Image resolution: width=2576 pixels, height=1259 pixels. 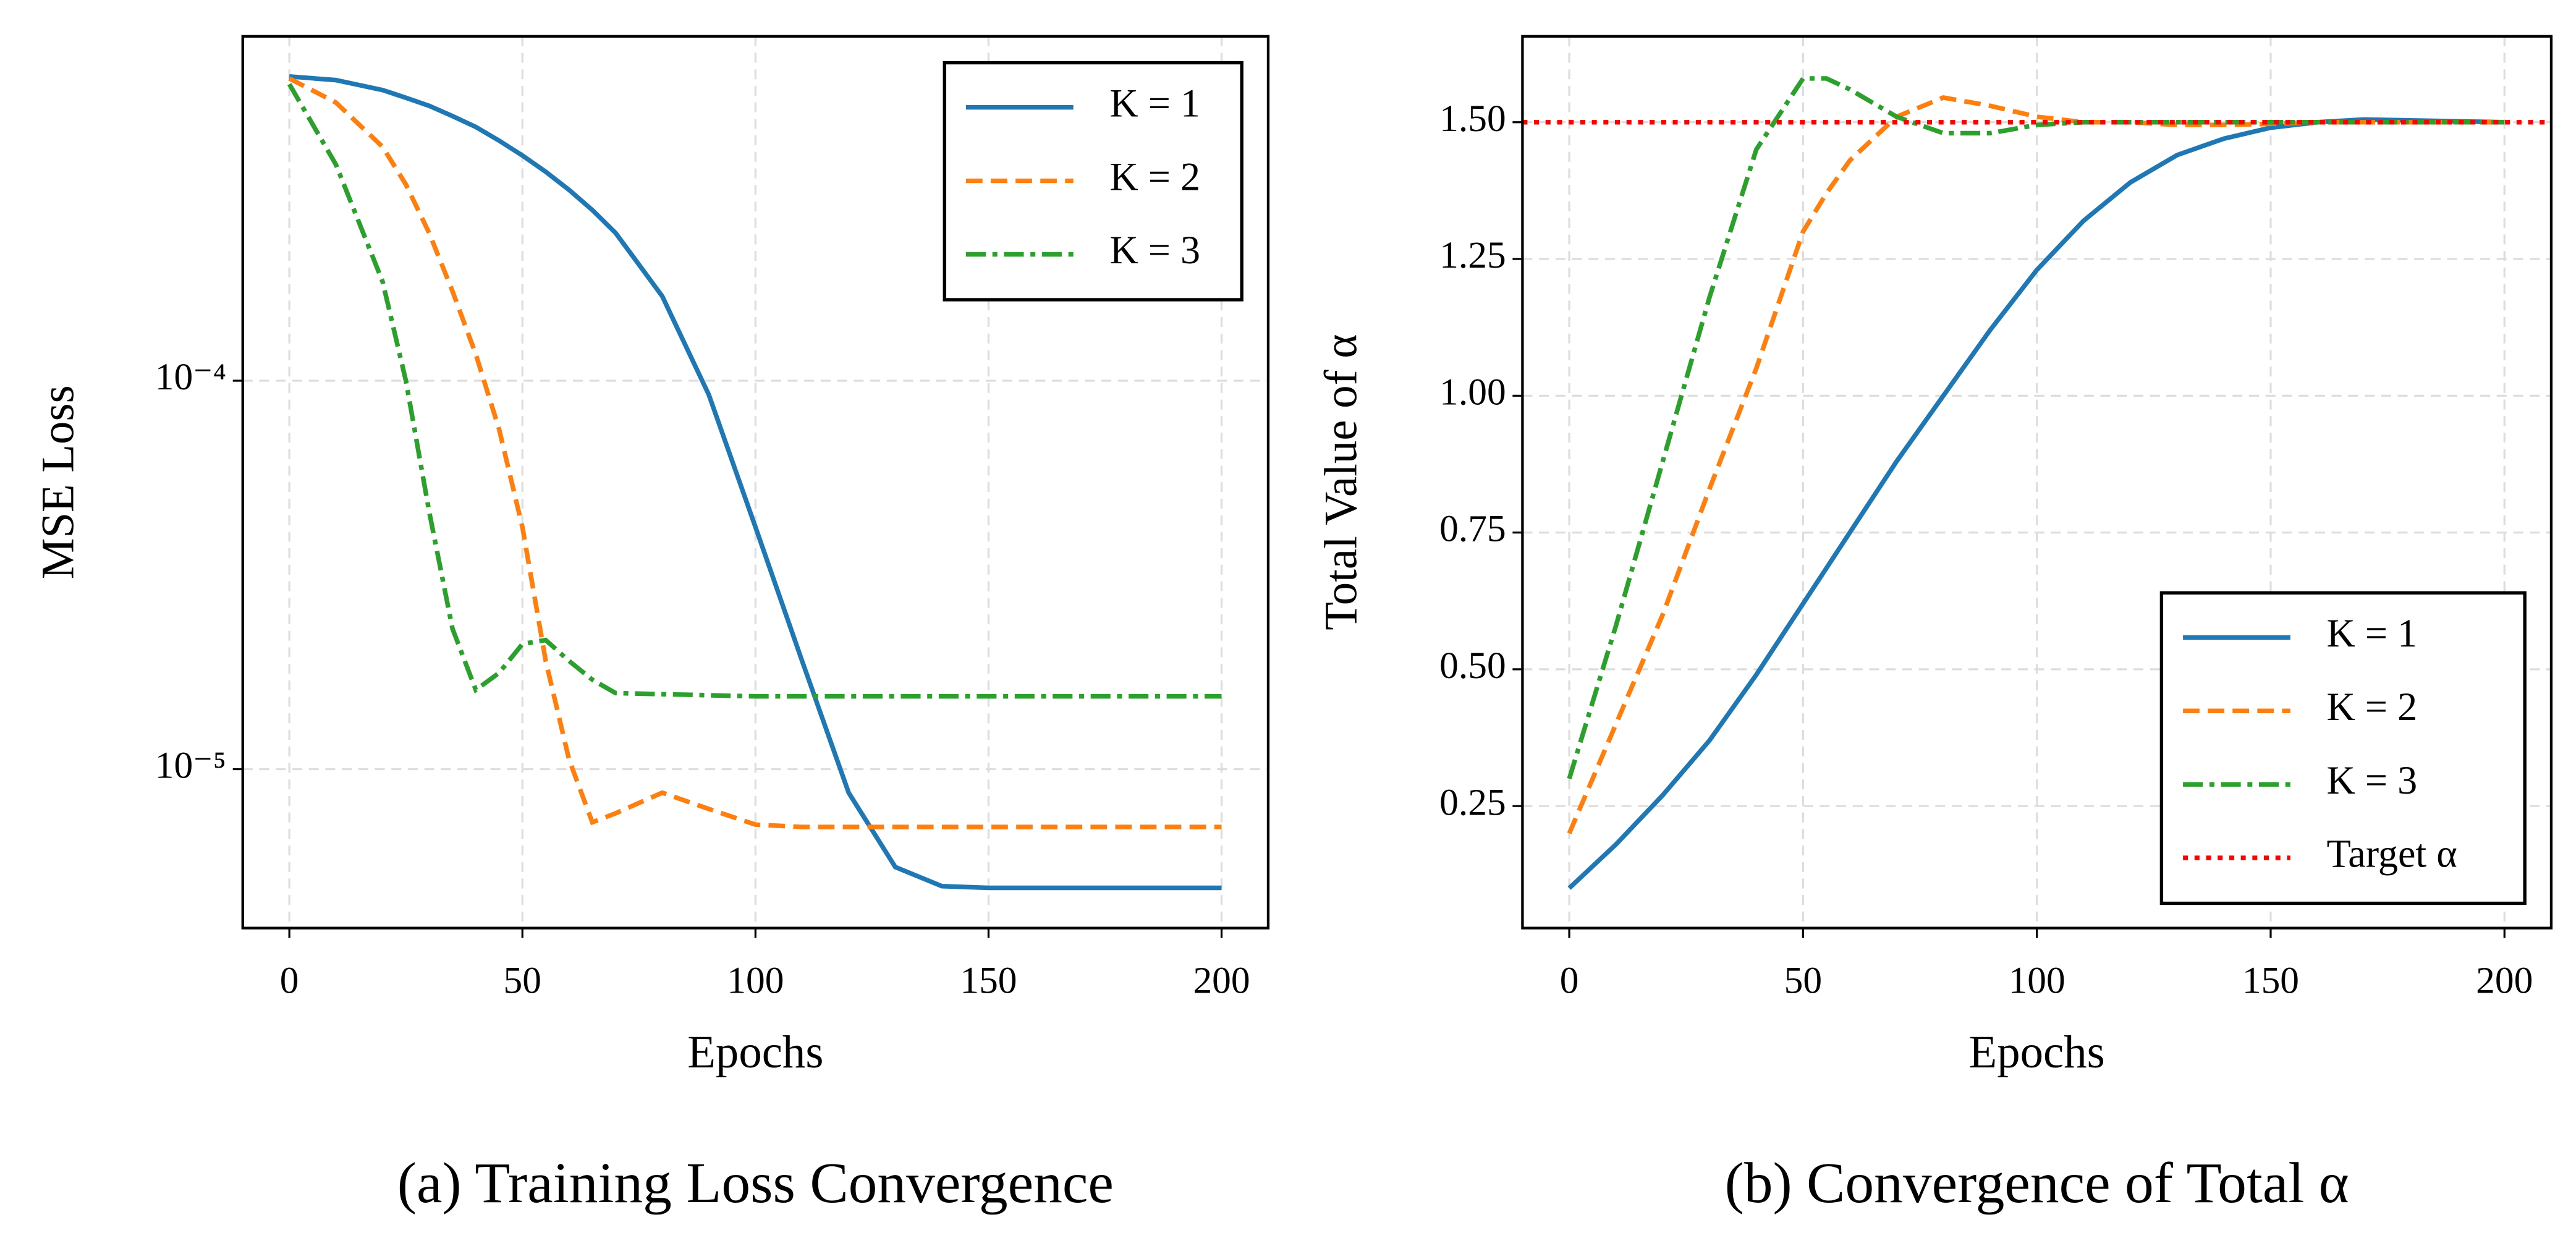 What do you see at coordinates (1472, 666) in the screenshot?
I see `y-tick-label: 0.50` at bounding box center [1472, 666].